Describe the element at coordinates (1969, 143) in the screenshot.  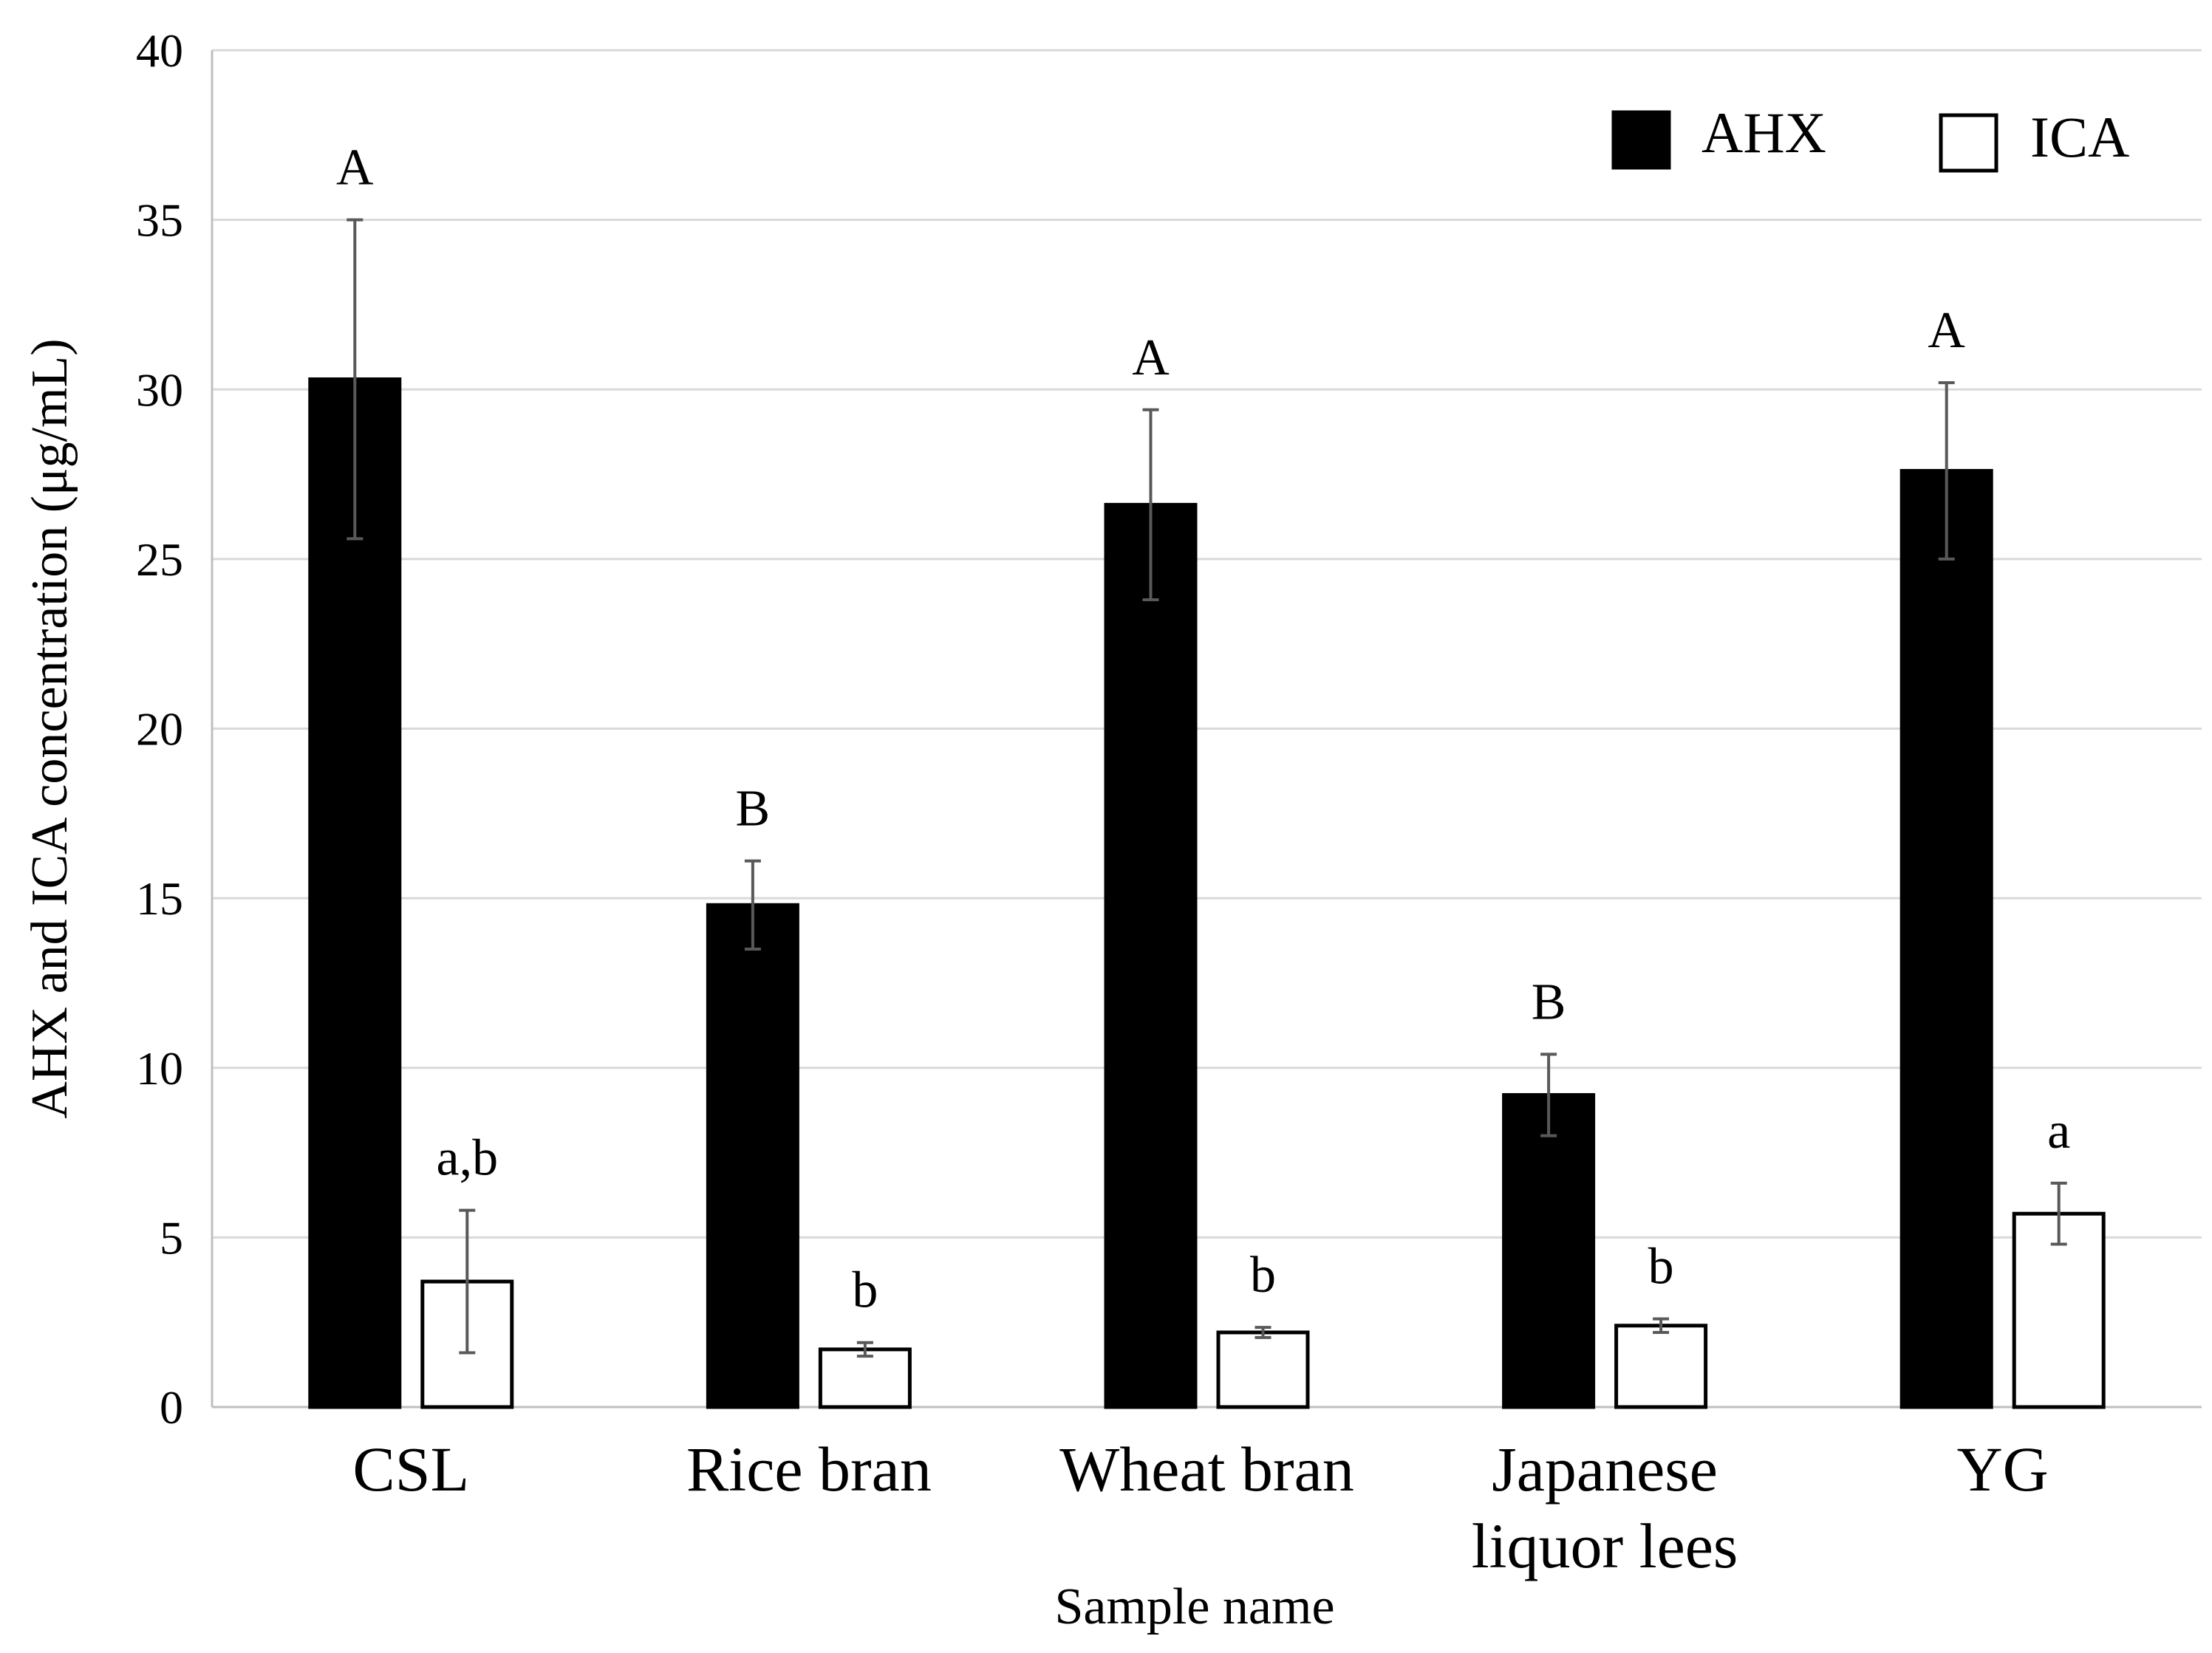
I see `legend-swatch-ica` at that location.